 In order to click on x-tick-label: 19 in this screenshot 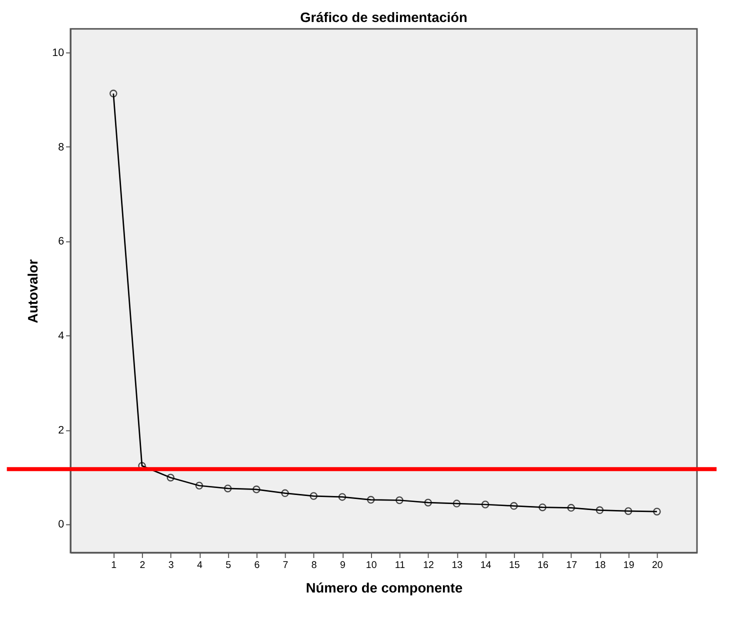, I will do `click(628, 565)`.